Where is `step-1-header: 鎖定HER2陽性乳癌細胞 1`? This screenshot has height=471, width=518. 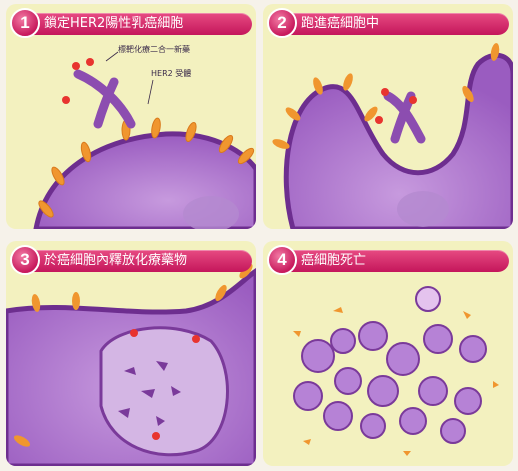 step-1-header: 鎖定HER2陽性乳癌細胞 1 is located at coordinates (131, 23).